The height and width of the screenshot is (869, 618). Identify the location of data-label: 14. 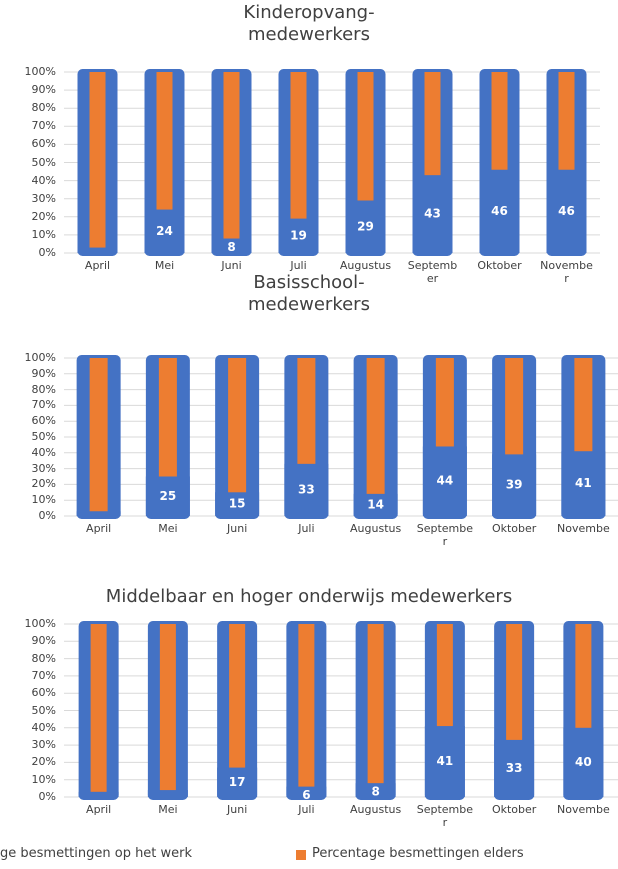
(375, 504).